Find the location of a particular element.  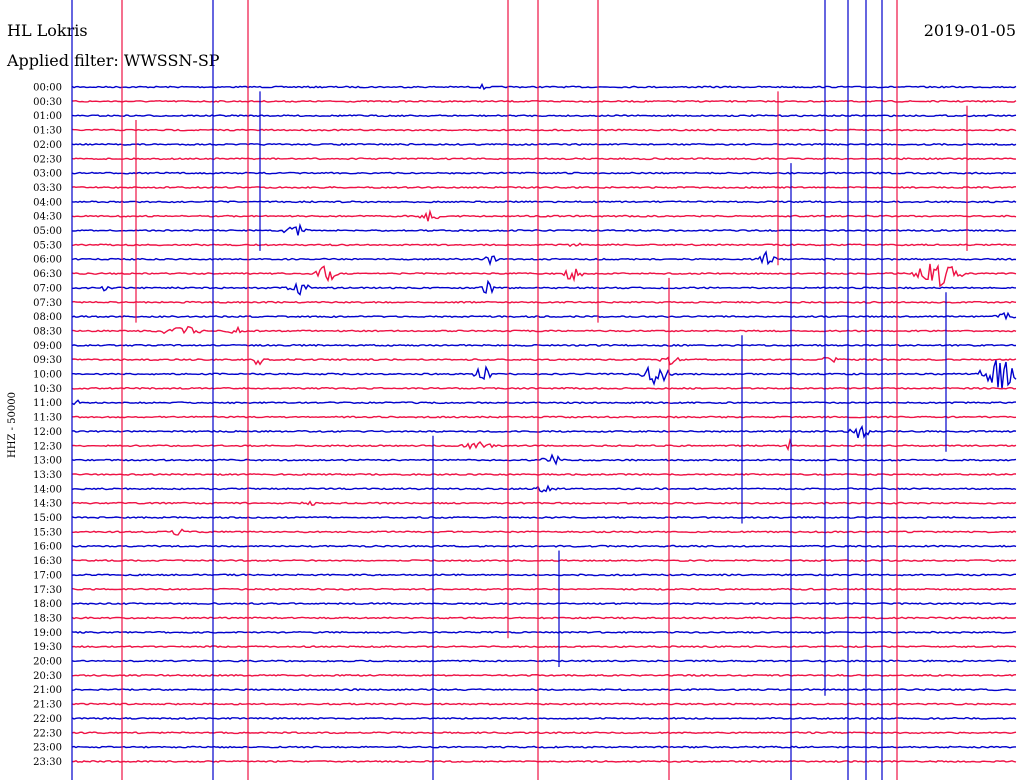

row-time-label: 02:30 is located at coordinates (47, 159).